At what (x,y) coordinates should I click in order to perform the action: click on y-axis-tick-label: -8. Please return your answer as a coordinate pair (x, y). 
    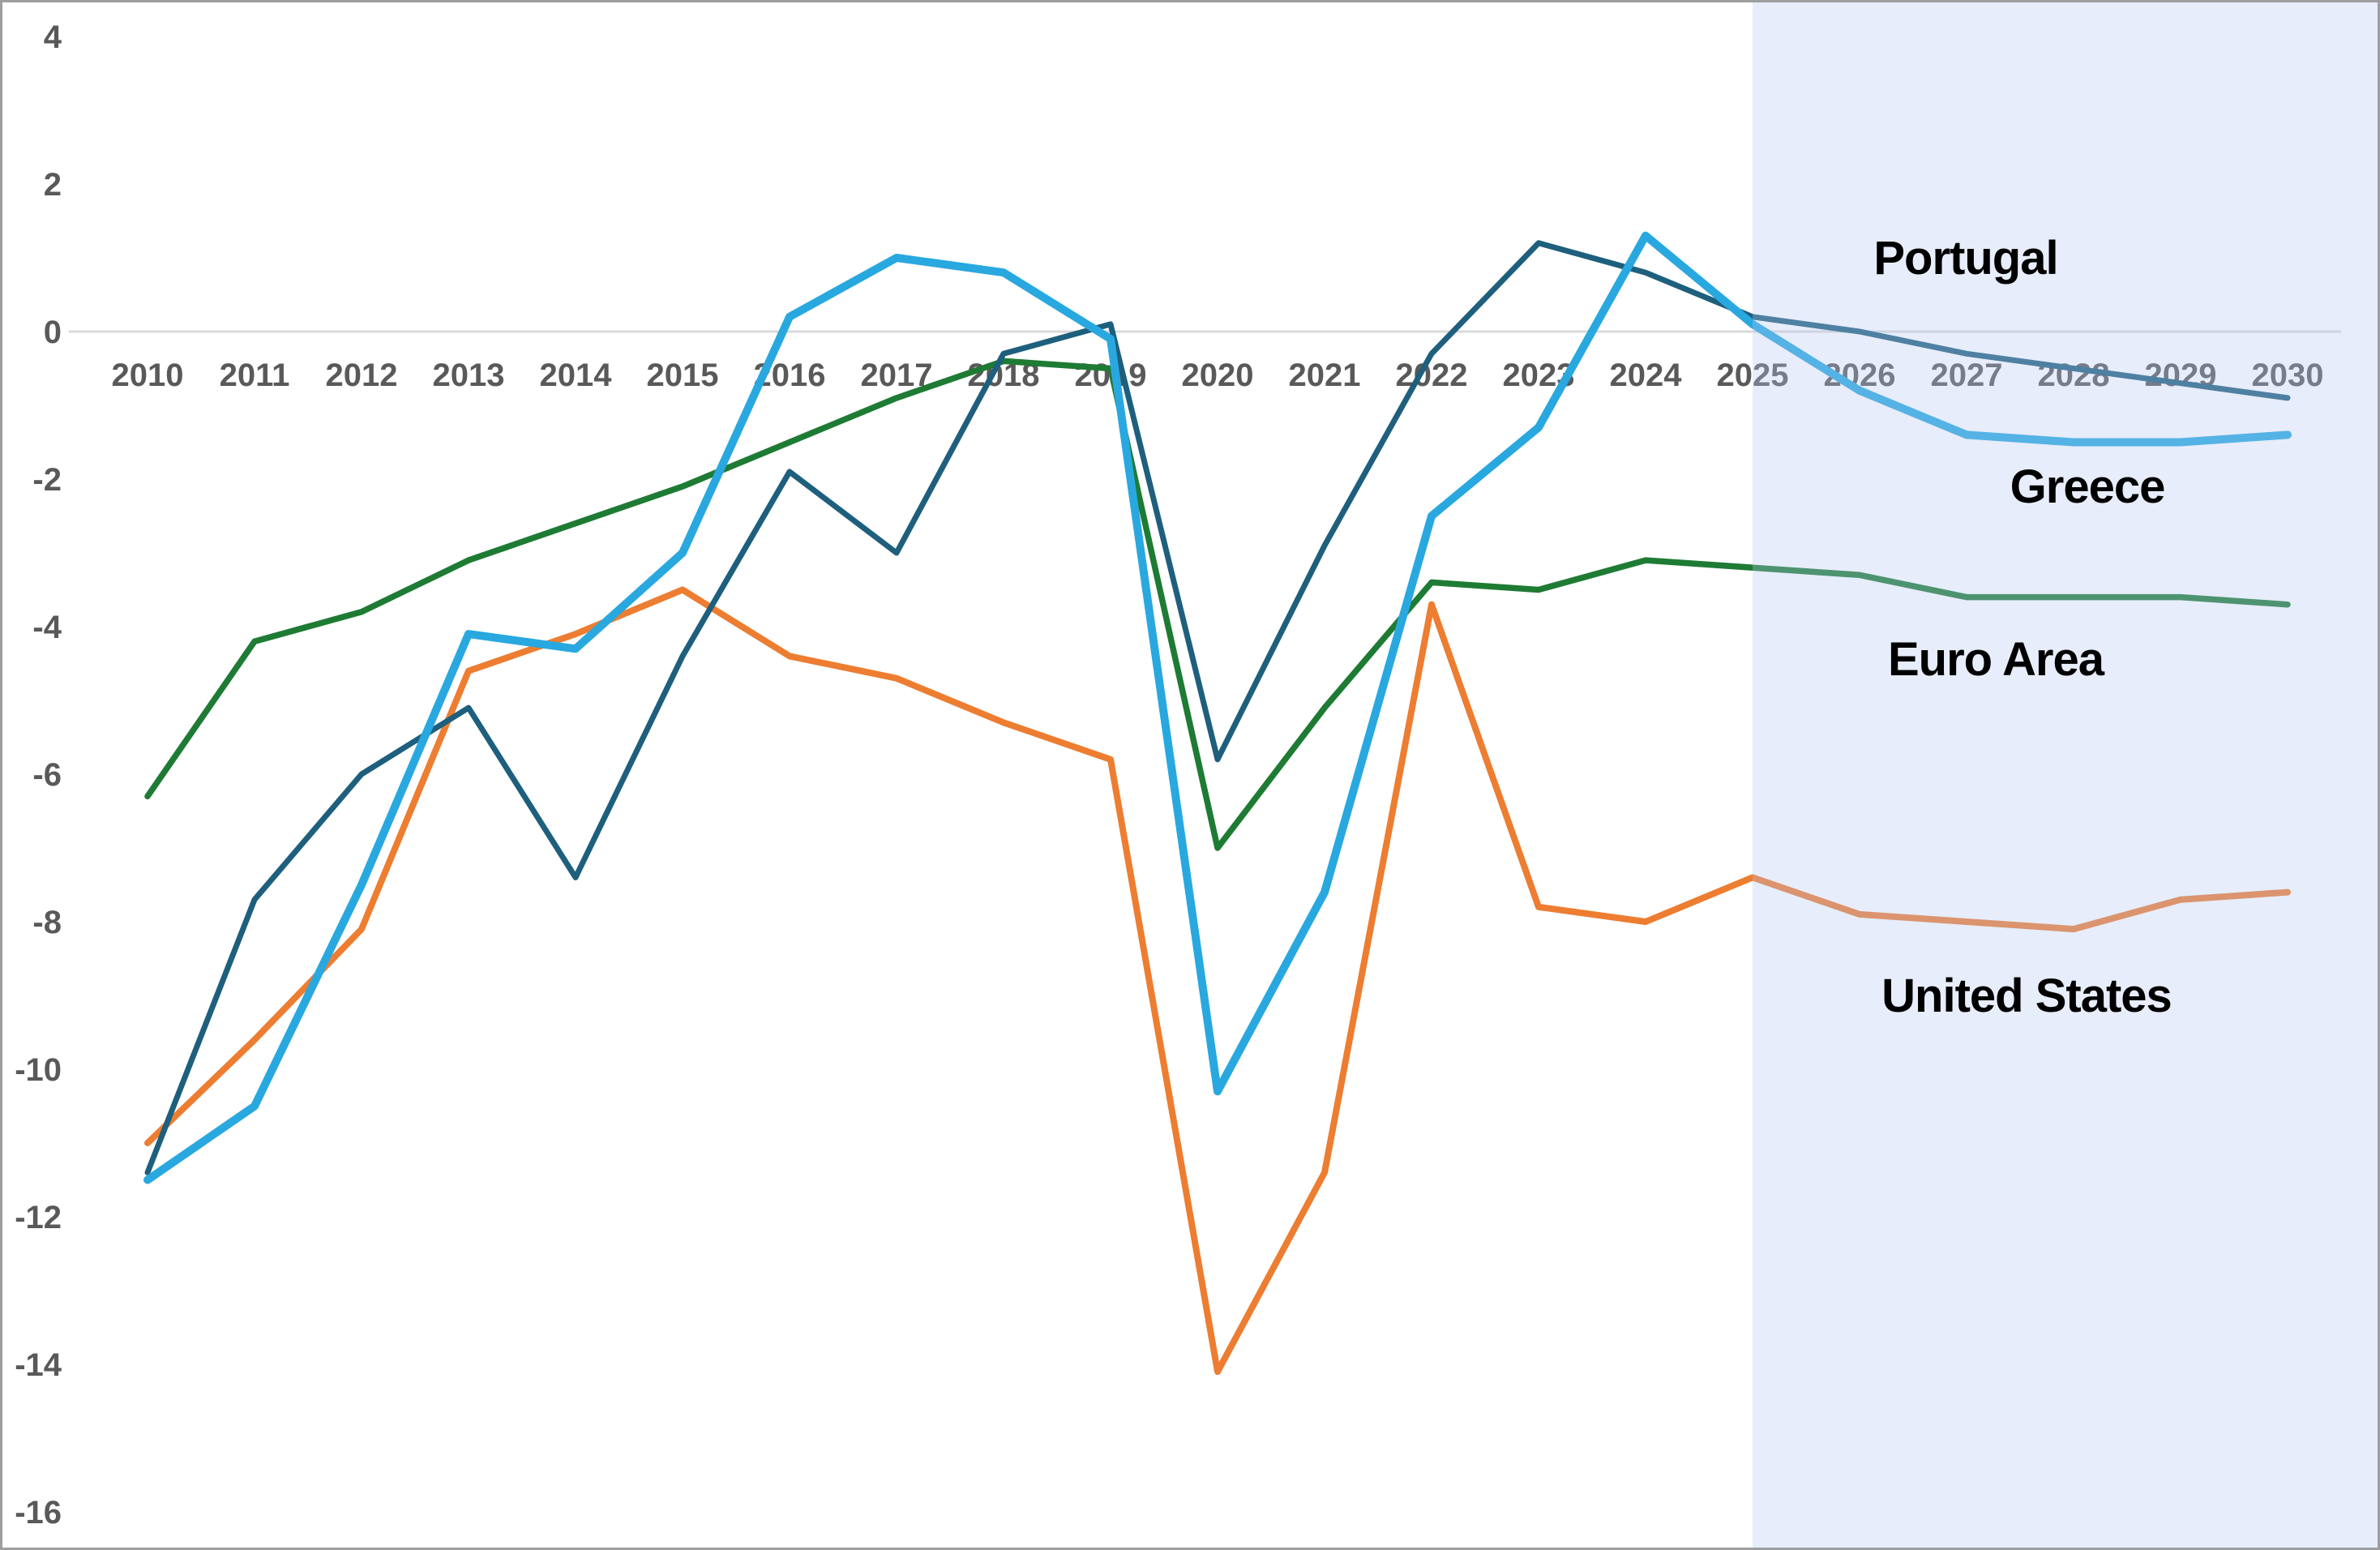
    Looking at the image, I should click on (47, 923).